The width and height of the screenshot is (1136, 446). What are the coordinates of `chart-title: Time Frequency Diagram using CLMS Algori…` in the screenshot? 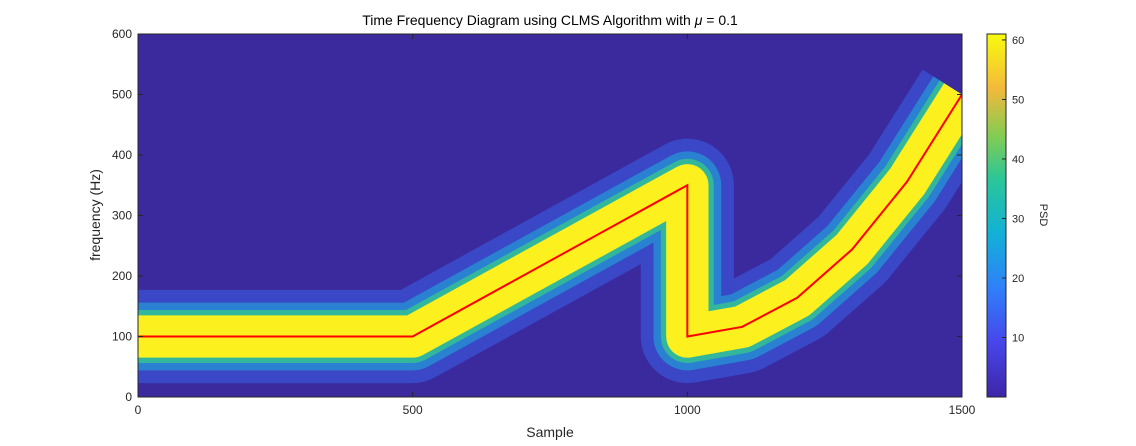 It's located at (550, 20).